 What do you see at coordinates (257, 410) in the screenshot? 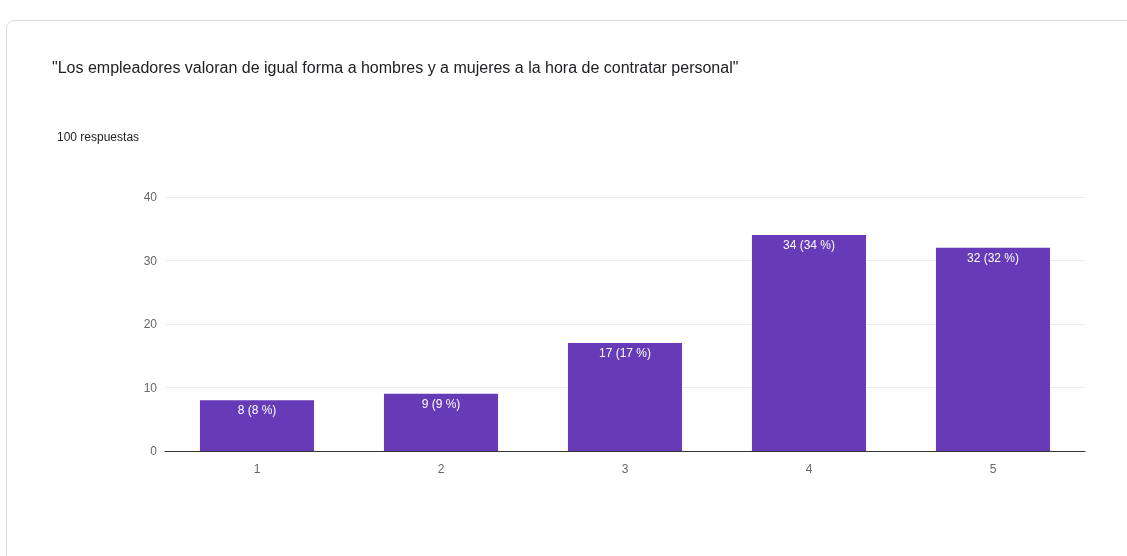
I see `data-label: 8 (8 %)` at bounding box center [257, 410].